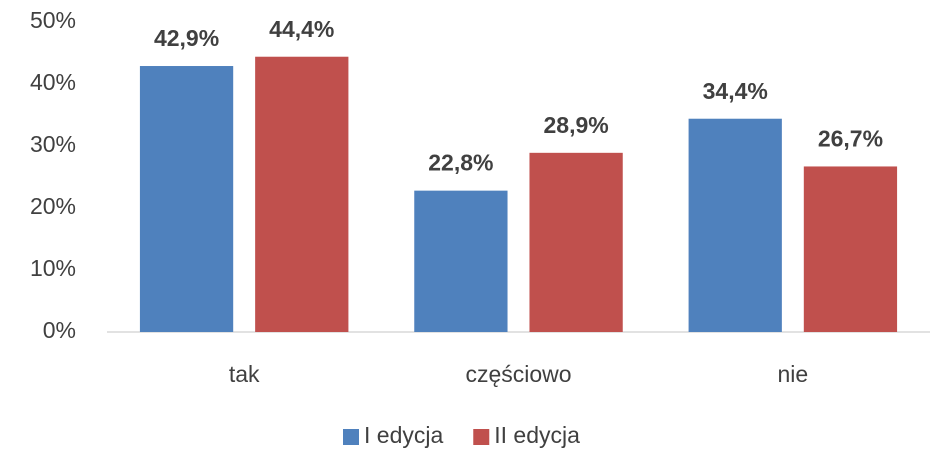  What do you see at coordinates (537, 435) in the screenshot?
I see `legend-label: II edycja` at bounding box center [537, 435].